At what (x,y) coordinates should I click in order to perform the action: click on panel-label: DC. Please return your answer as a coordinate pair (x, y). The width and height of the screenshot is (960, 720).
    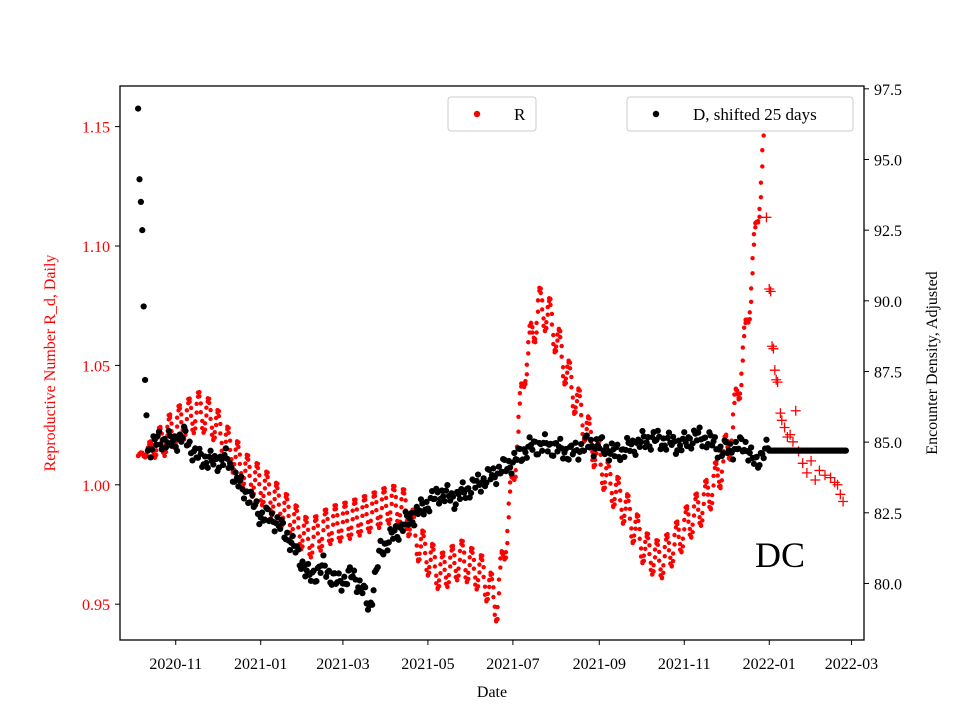
    Looking at the image, I should click on (780, 555).